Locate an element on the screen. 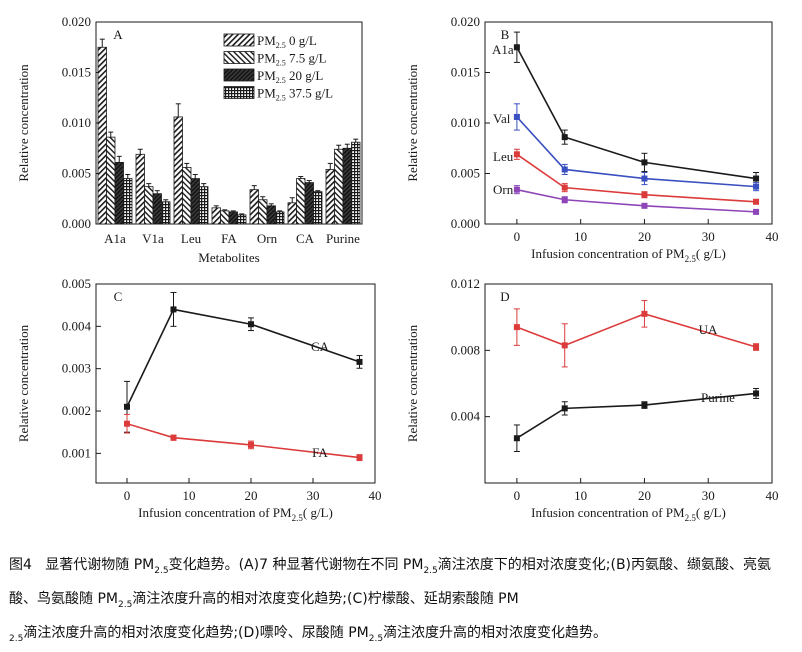 This screenshot has width=802, height=652. panel-d-ytick-label-0: 0.004 is located at coordinates (466, 416).